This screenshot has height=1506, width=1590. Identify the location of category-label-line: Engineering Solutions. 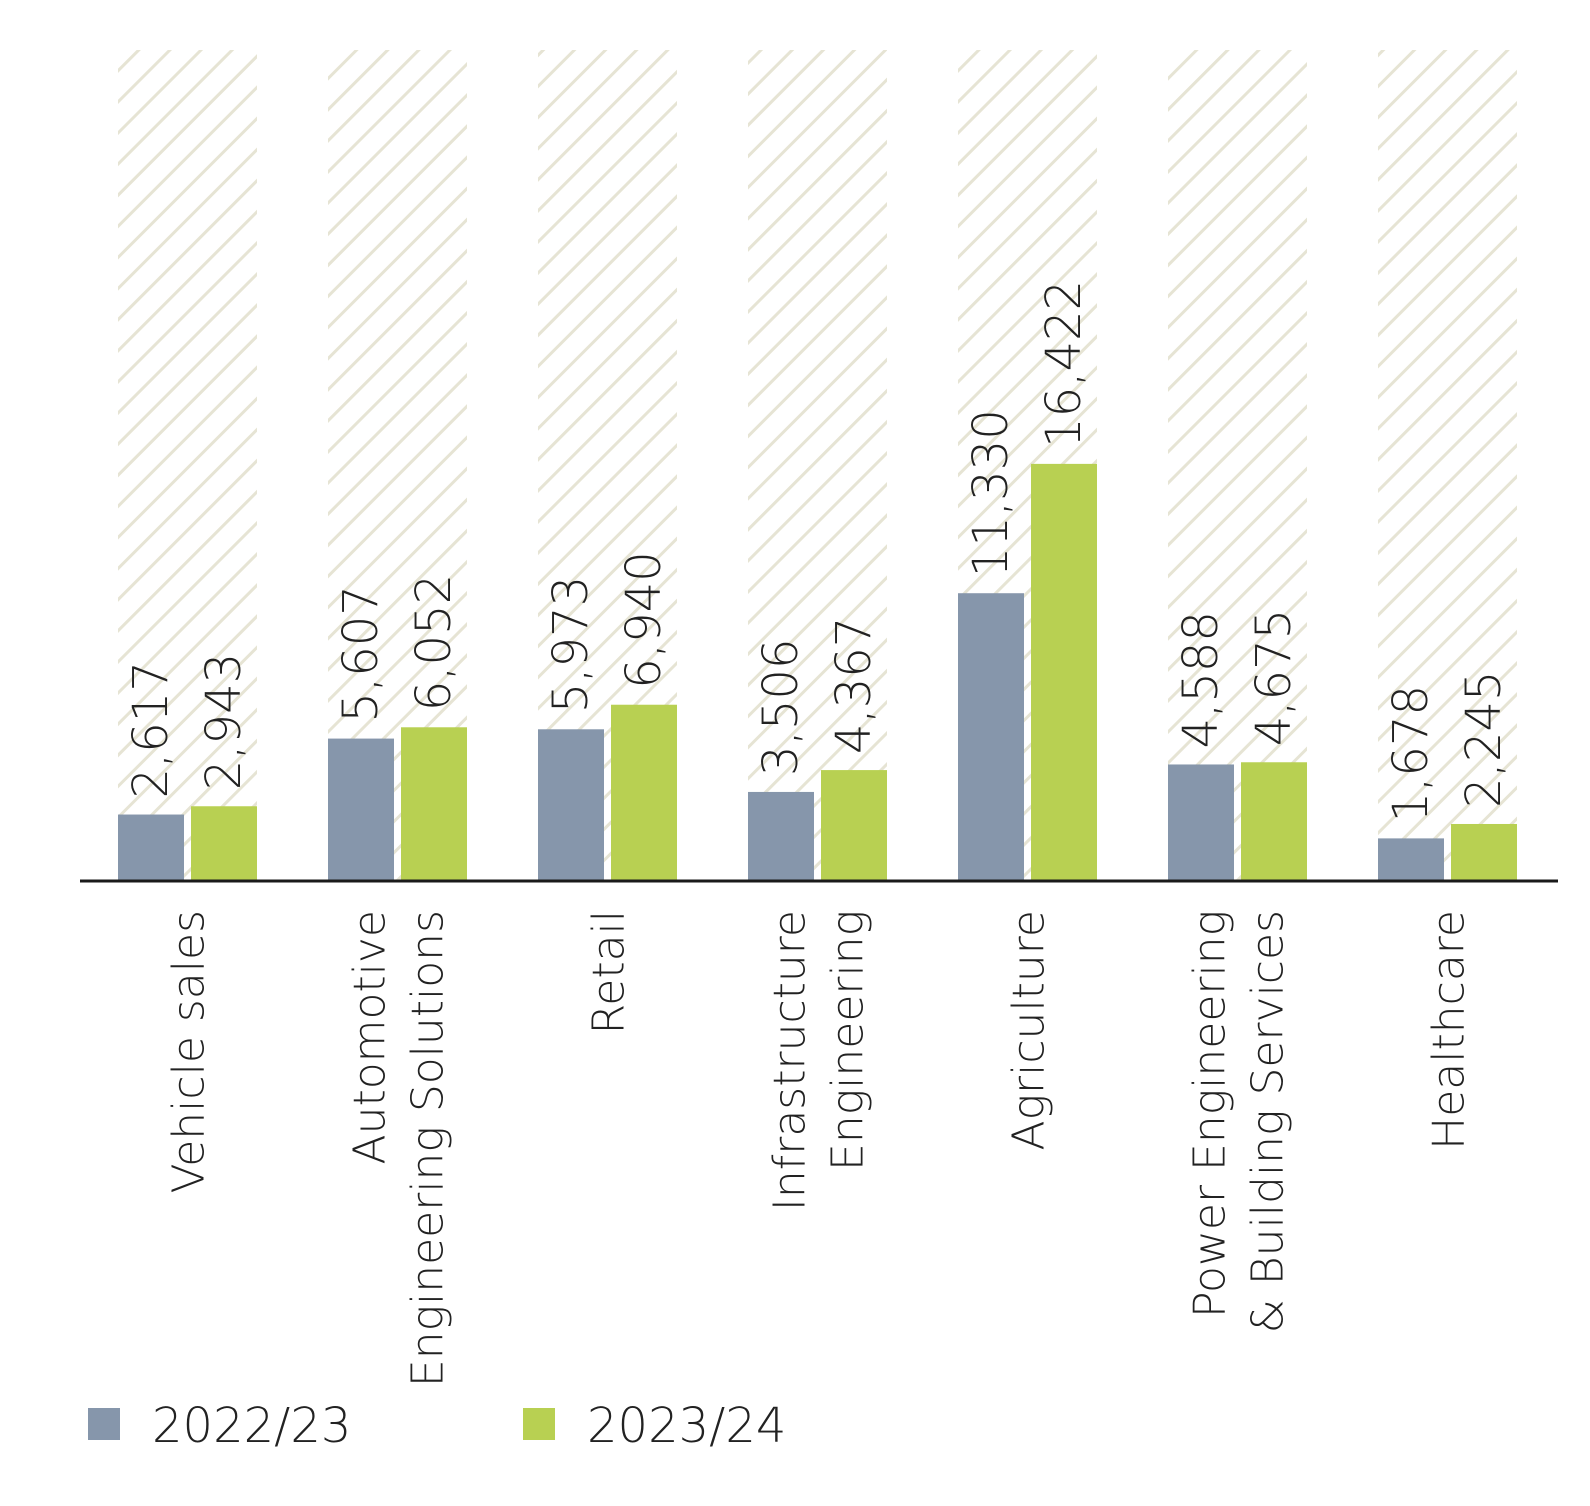
(428, 1148).